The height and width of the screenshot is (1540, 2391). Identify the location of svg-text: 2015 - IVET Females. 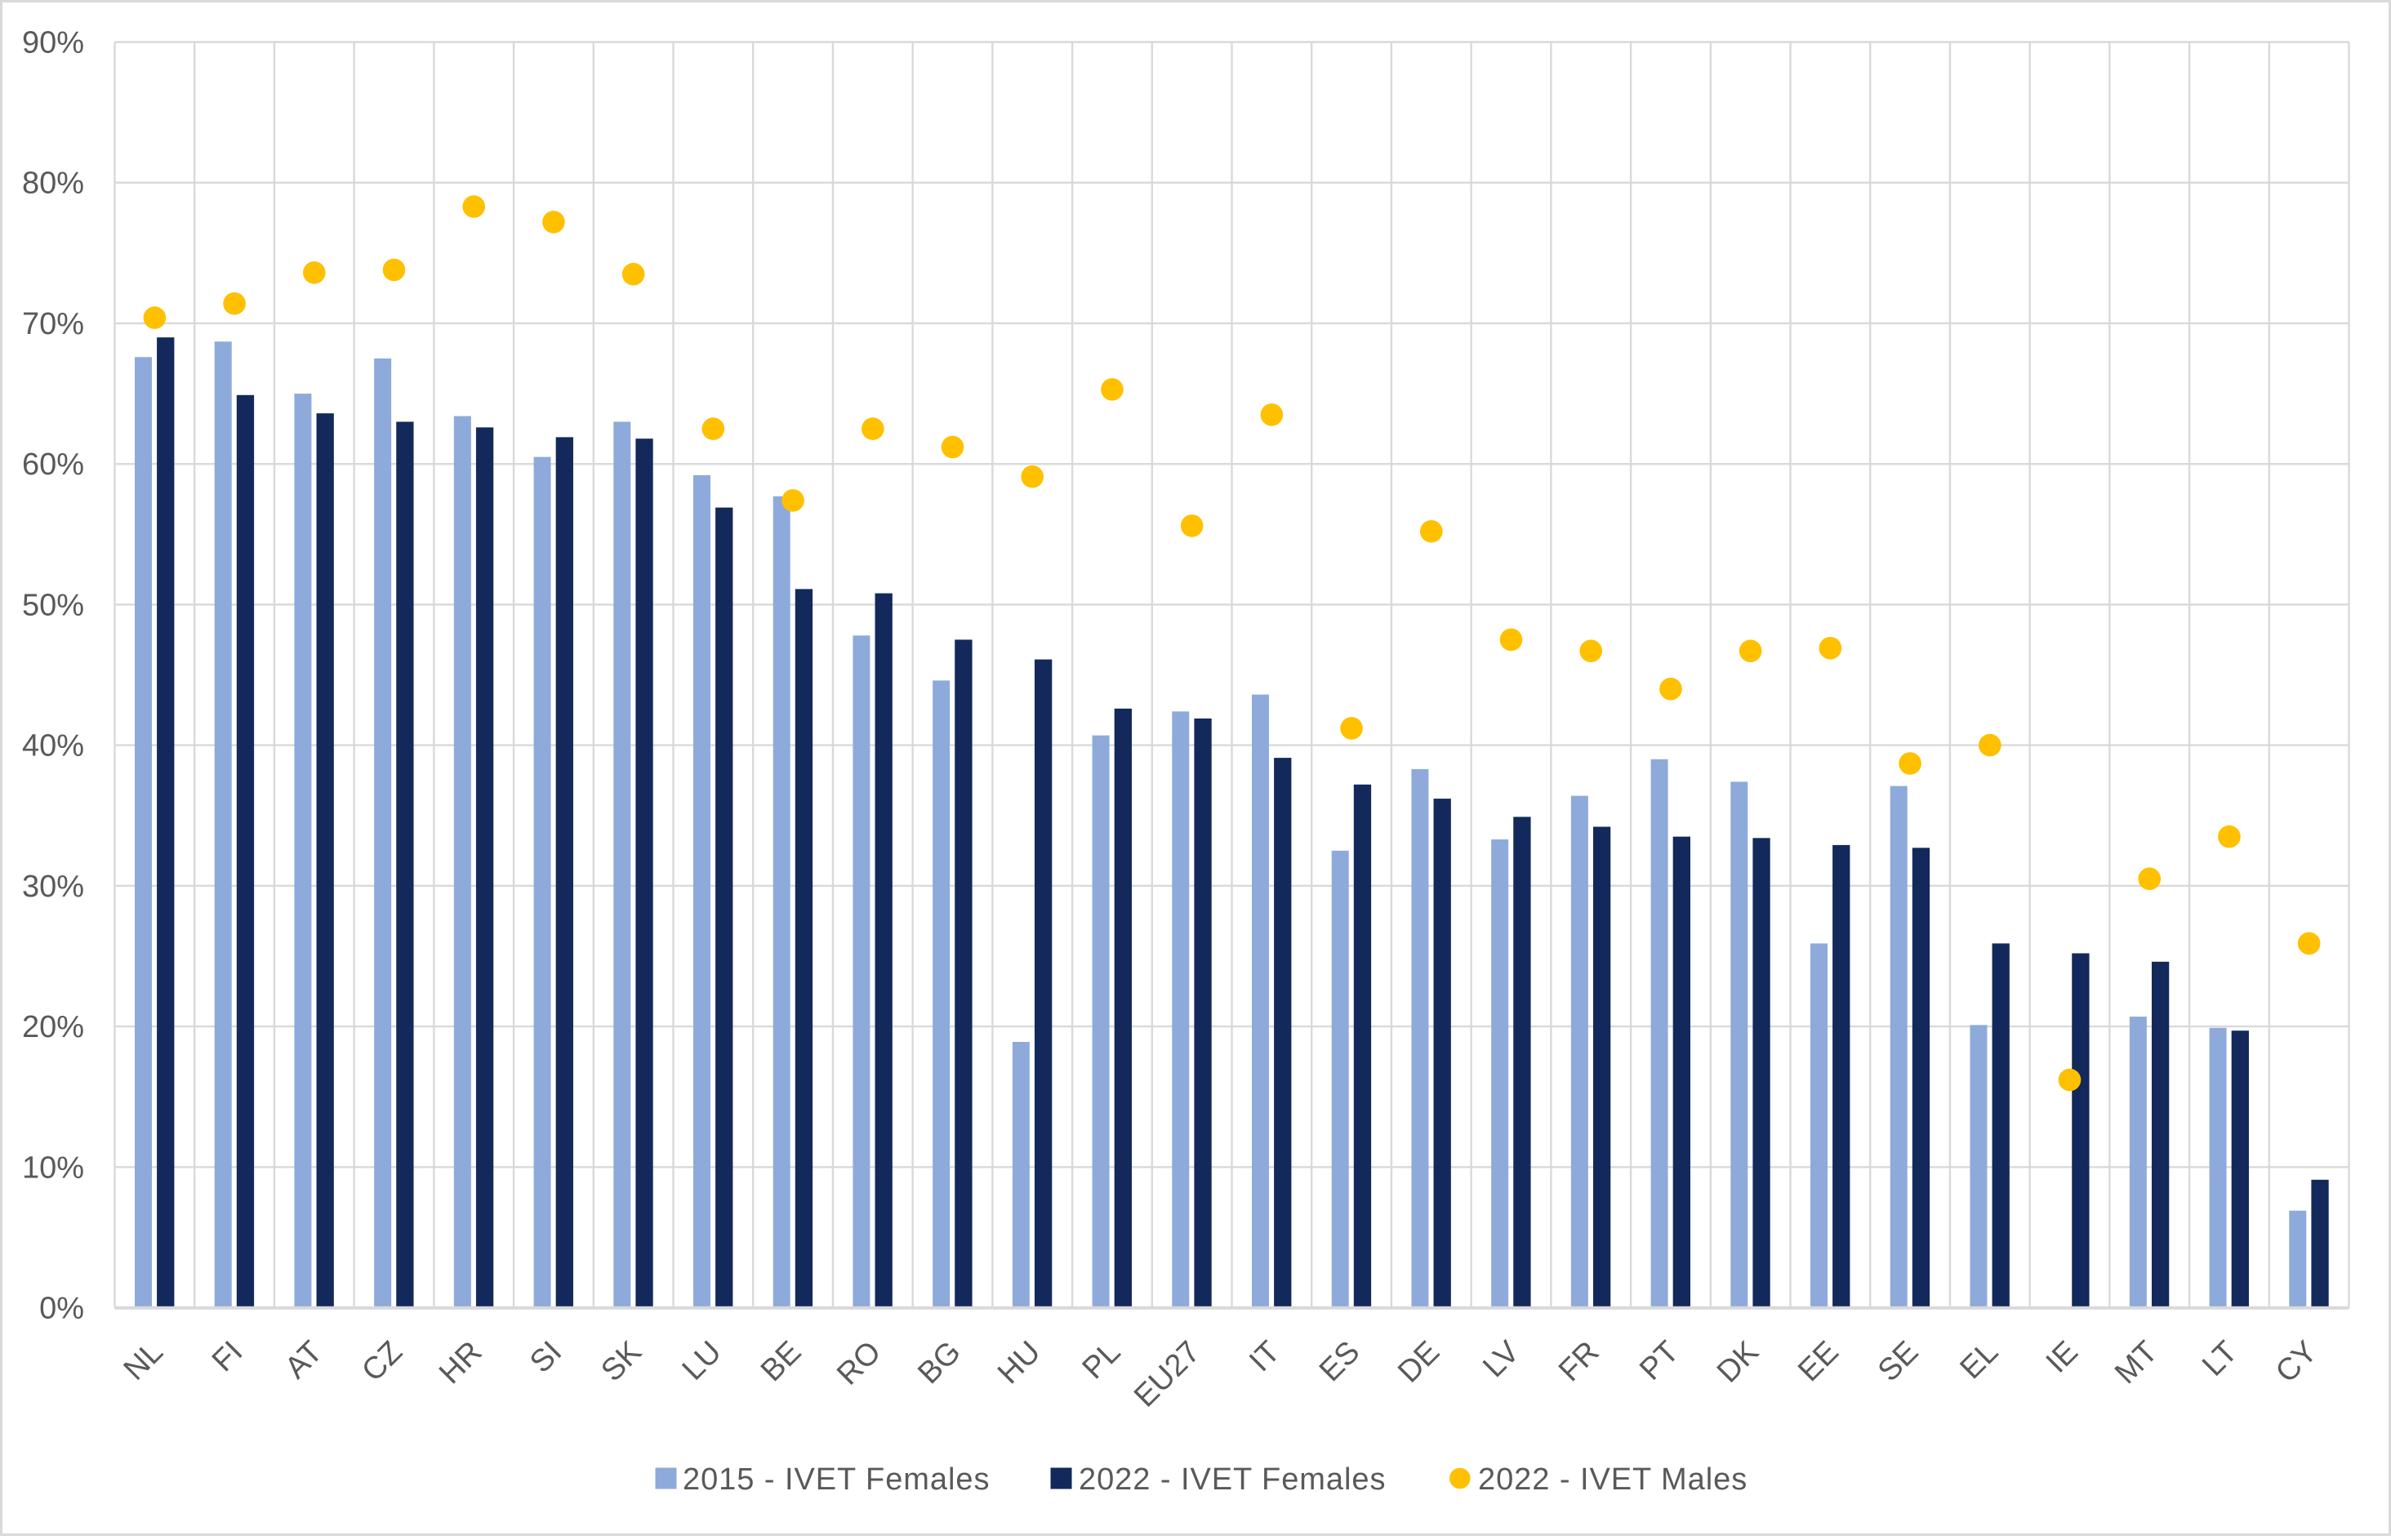
(836, 1479).